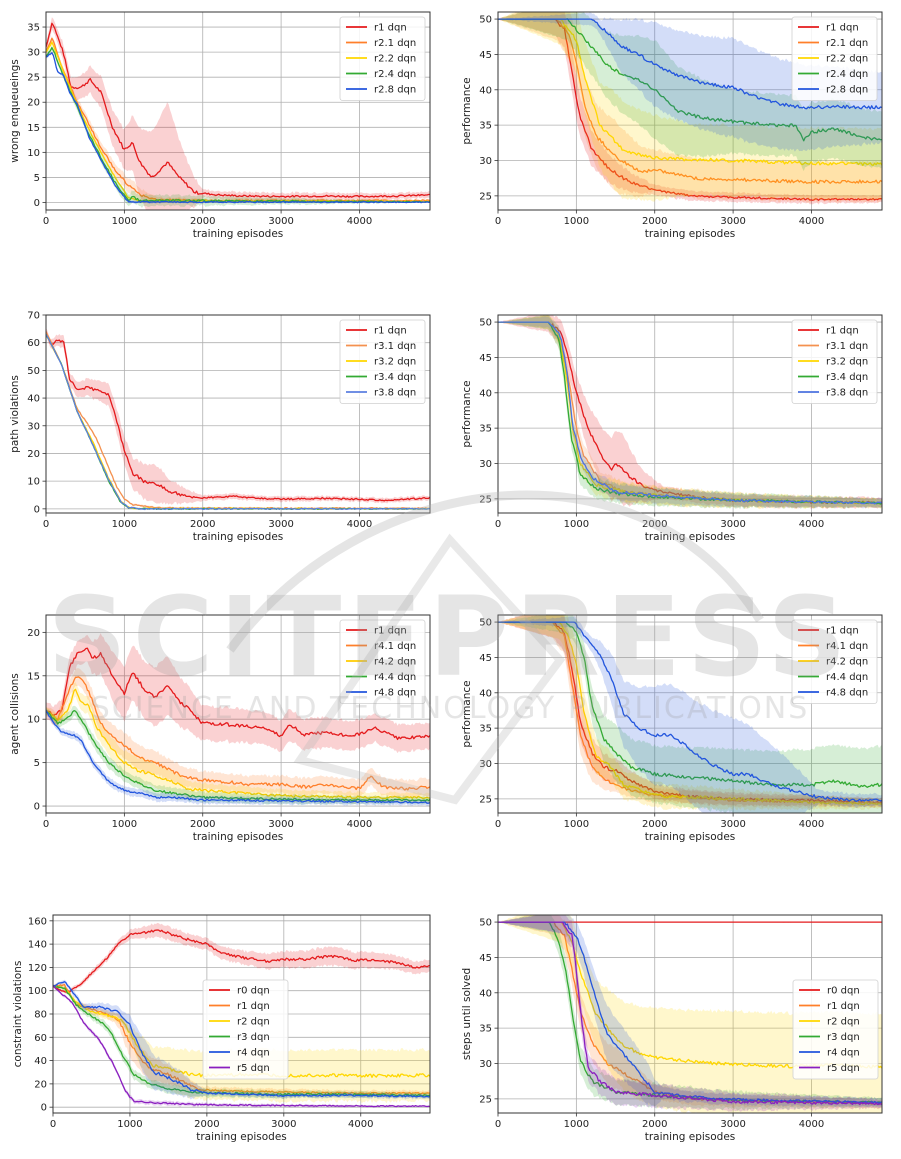 This screenshot has height=1159, width=901. What do you see at coordinates (33, 316) in the screenshot?
I see `y-tick-label: 70` at bounding box center [33, 316].